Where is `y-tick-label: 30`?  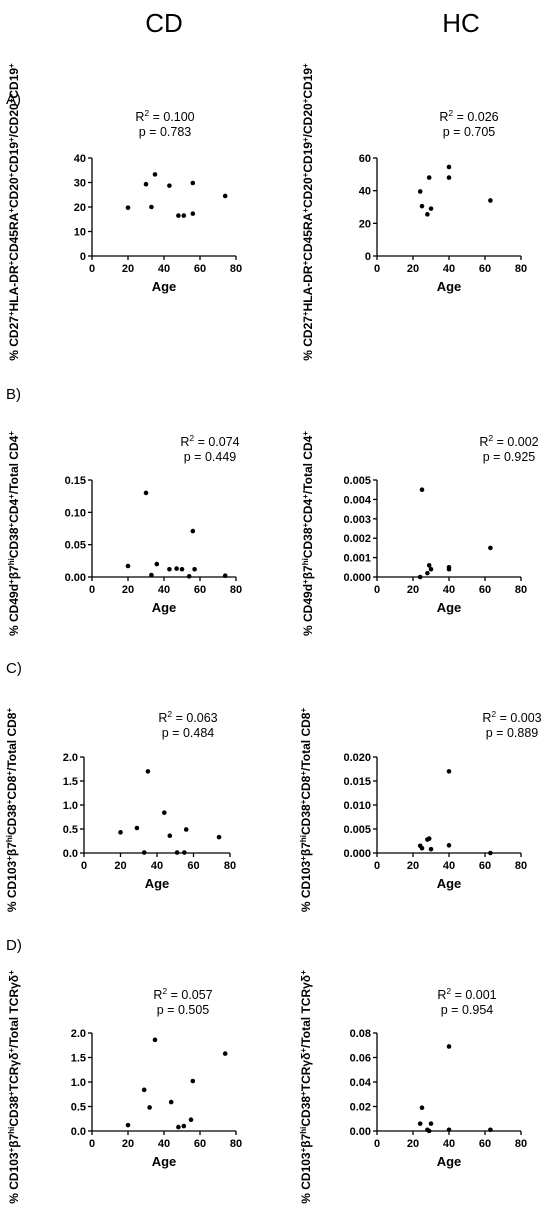
y-tick-label: 30 is located at coordinates (80, 184).